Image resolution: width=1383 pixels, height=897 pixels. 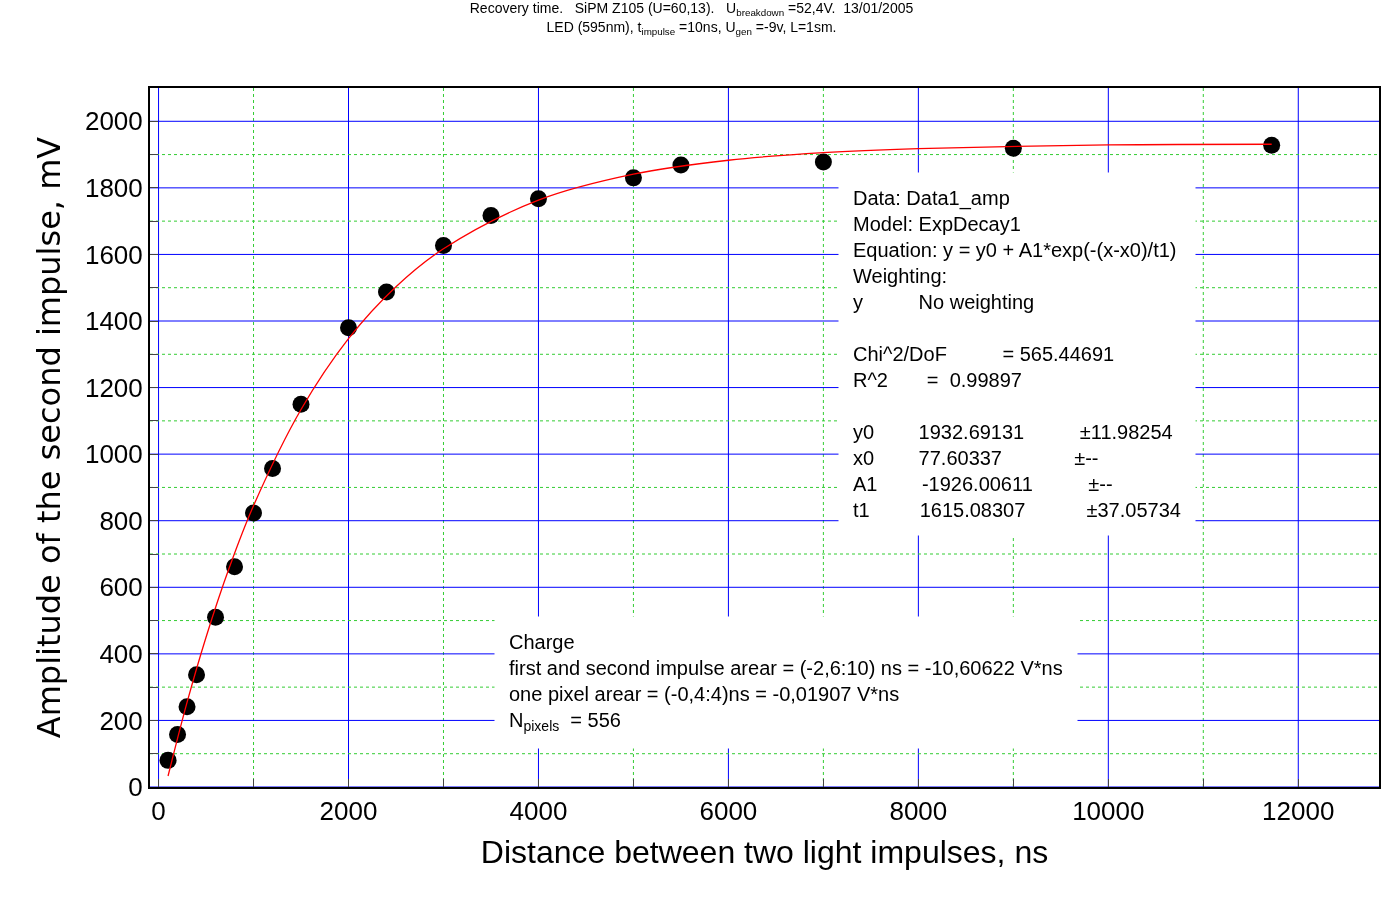 What do you see at coordinates (121, 720) in the screenshot?
I see `y-tick-label: 200` at bounding box center [121, 720].